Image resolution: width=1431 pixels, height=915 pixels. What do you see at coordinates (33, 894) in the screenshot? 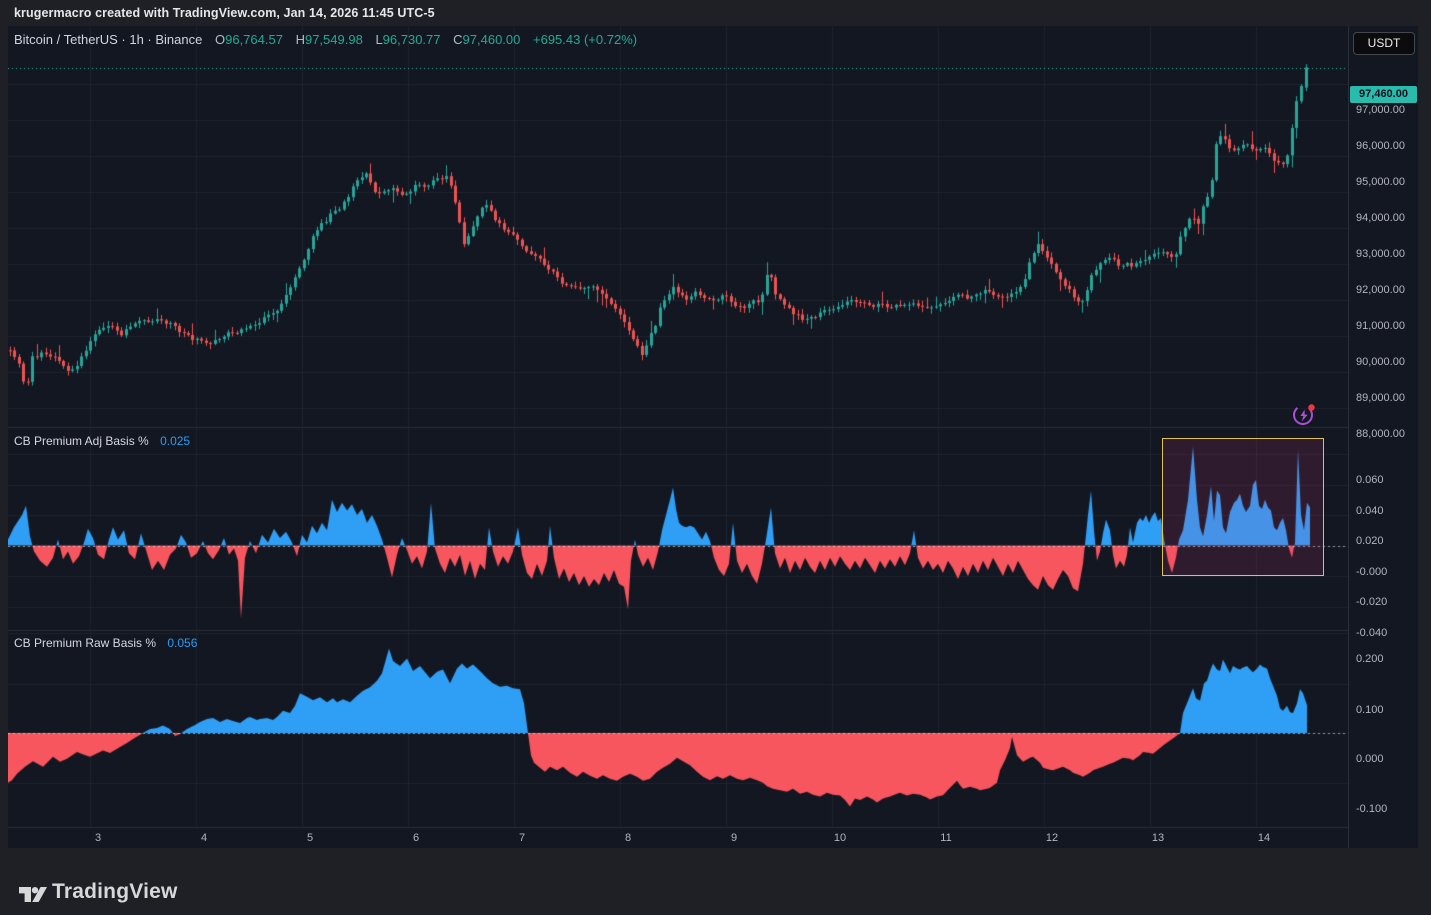
I see `tradingview-logo-icon` at bounding box center [33, 894].